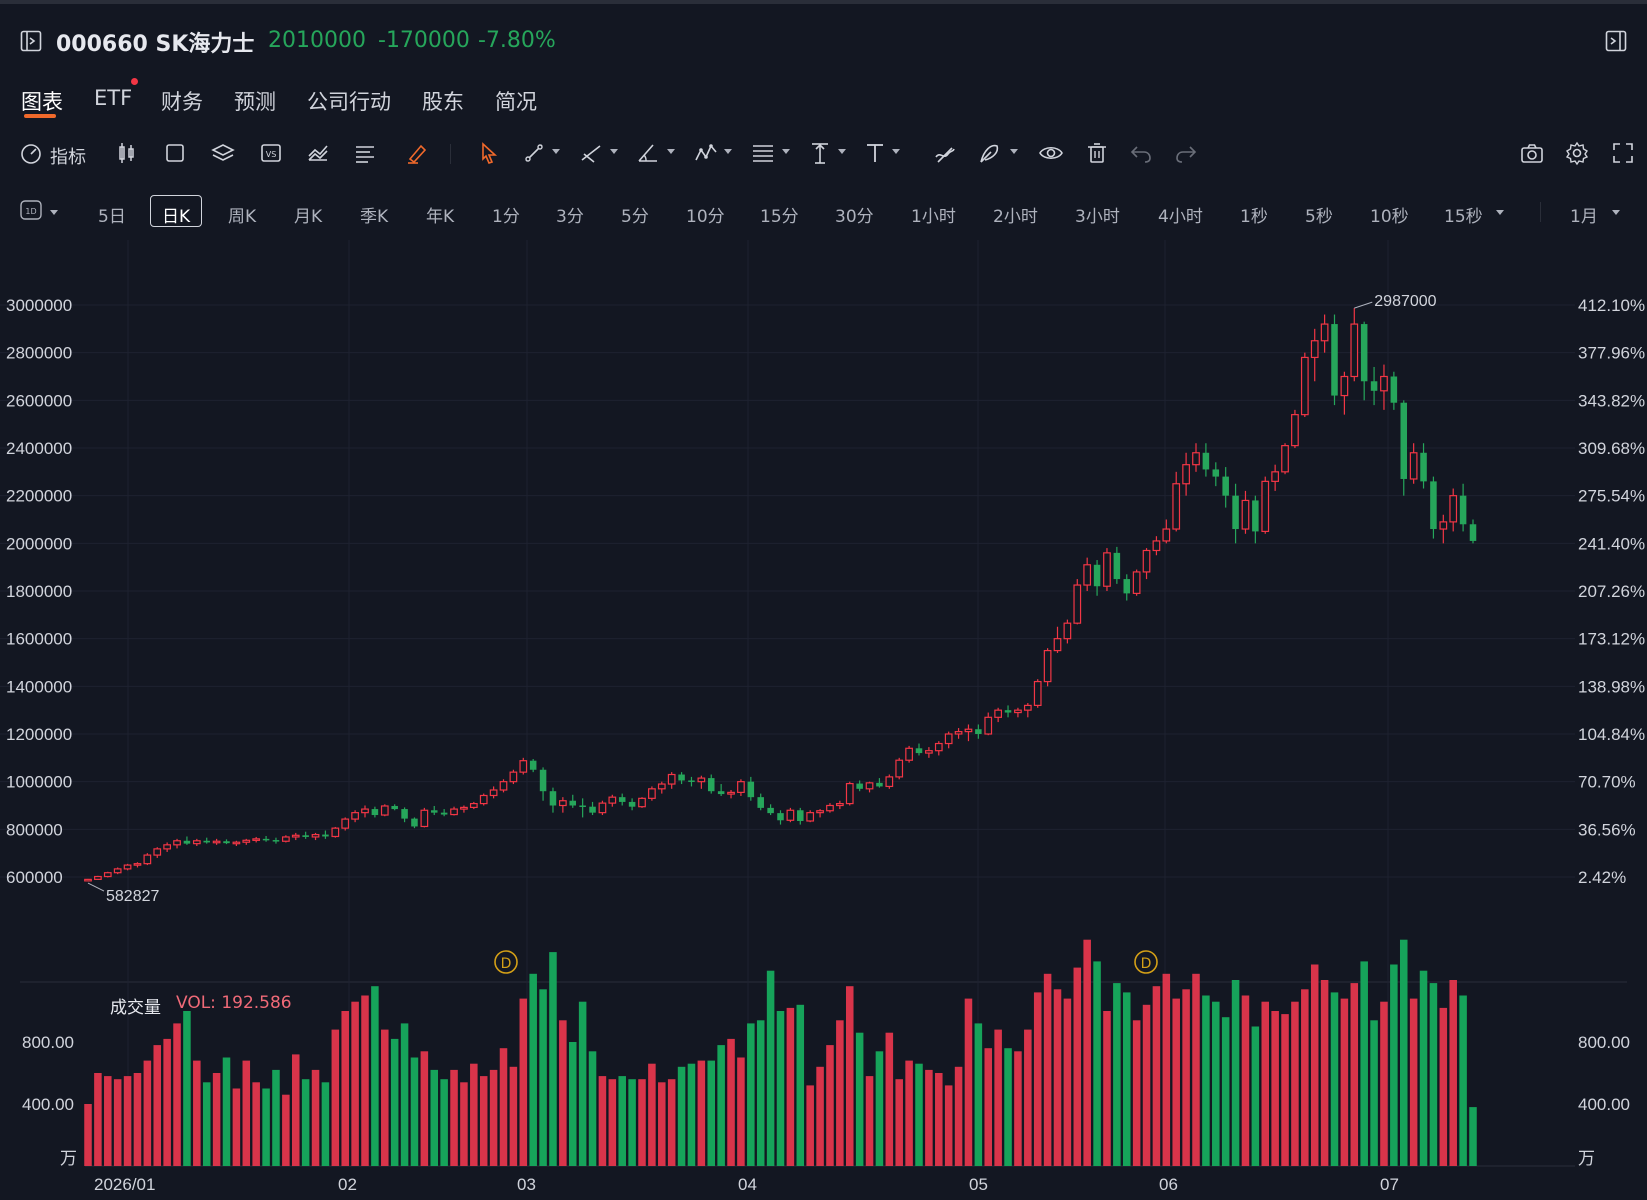 Image resolution: width=1647 pixels, height=1200 pixels. I want to click on square-icon, so click(175, 153).